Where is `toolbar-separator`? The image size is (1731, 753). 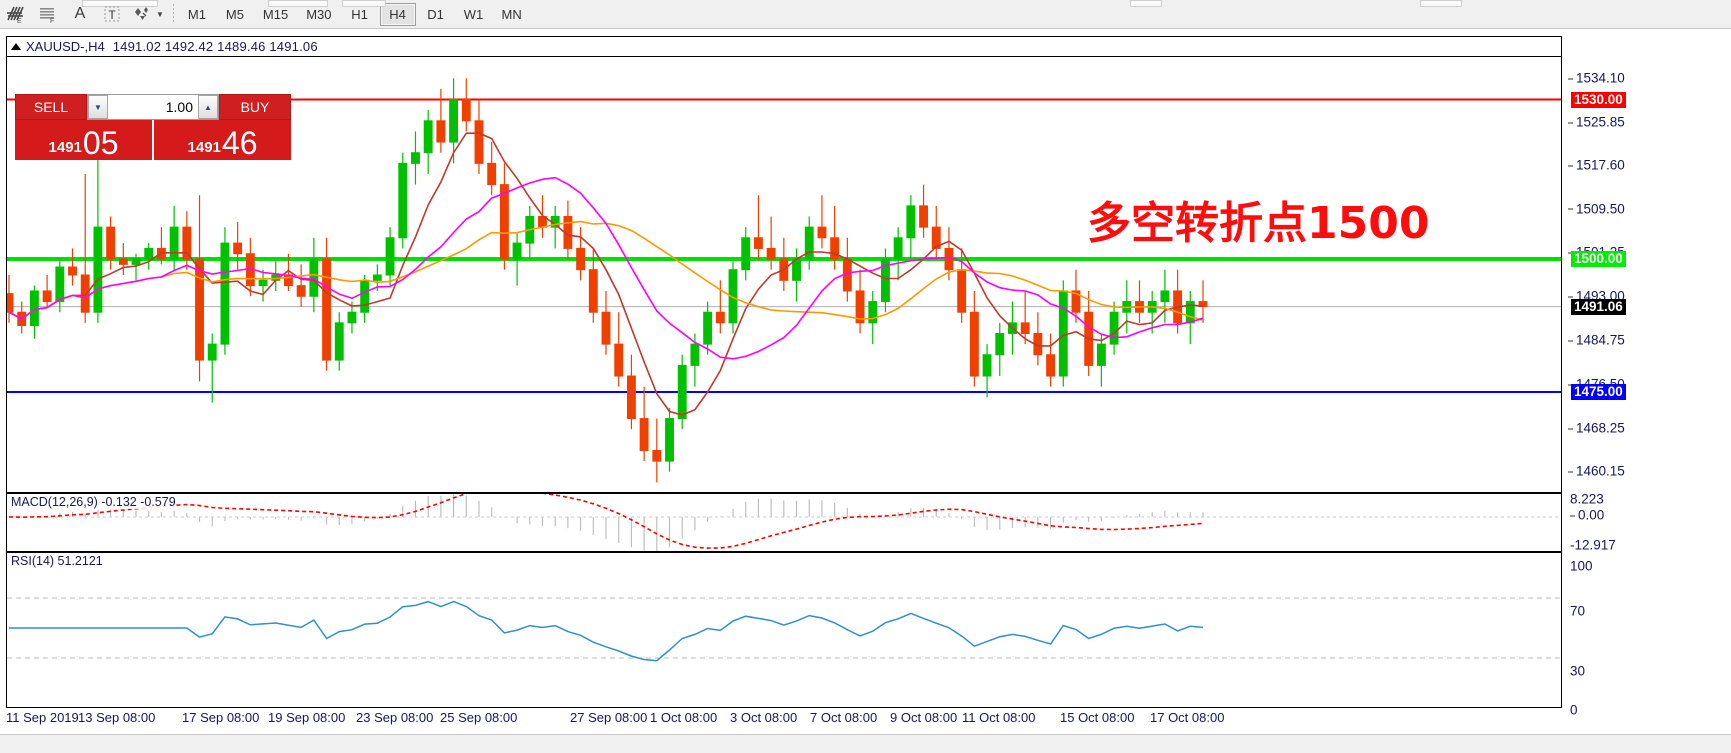 toolbar-separator is located at coordinates (173, 14).